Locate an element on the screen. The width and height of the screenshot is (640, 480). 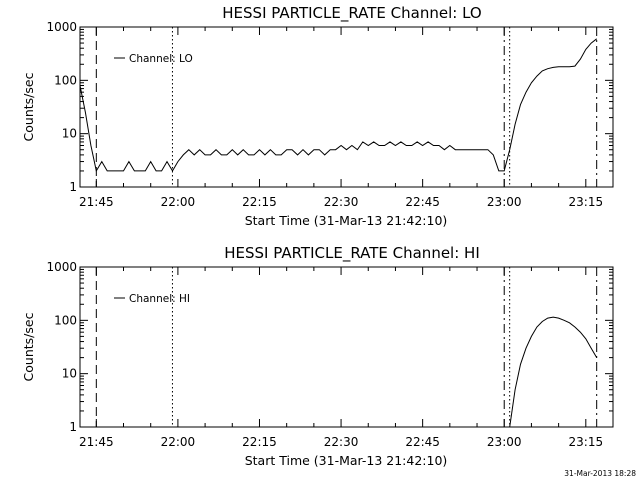
y-axis-label-hi: Counts/sec is located at coordinates (28, 346).